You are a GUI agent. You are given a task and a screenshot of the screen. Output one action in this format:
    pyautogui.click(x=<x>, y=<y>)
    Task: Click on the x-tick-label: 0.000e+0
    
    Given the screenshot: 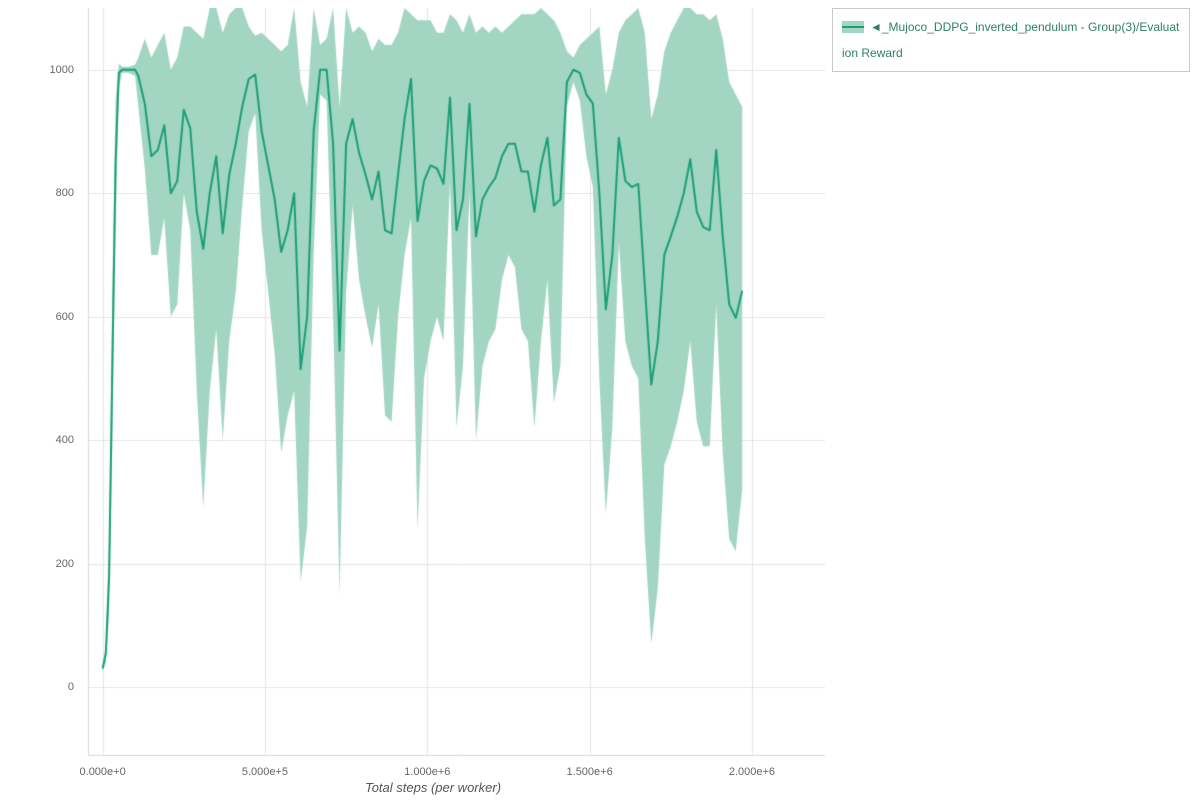 What is the action you would take?
    pyautogui.click(x=102, y=772)
    